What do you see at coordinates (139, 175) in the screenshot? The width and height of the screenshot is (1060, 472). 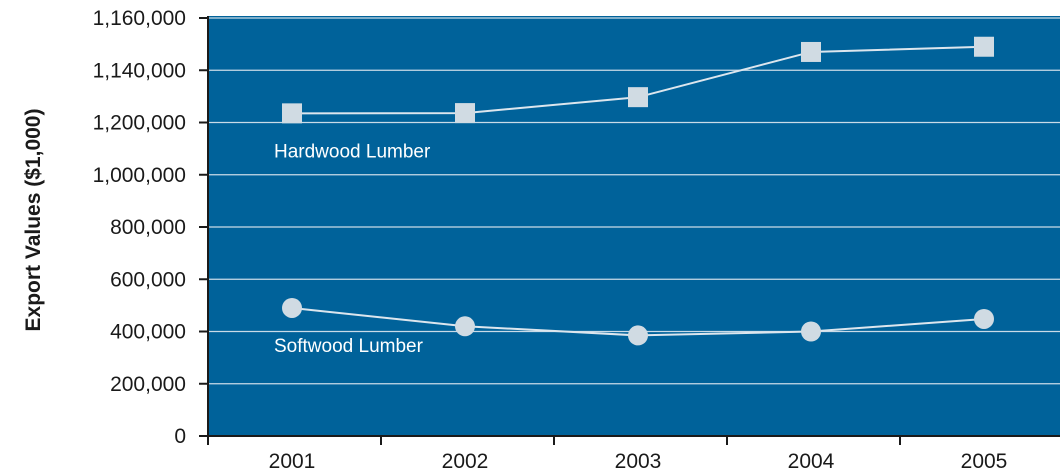 I see `y-tick-label: 1,000,000` at bounding box center [139, 175].